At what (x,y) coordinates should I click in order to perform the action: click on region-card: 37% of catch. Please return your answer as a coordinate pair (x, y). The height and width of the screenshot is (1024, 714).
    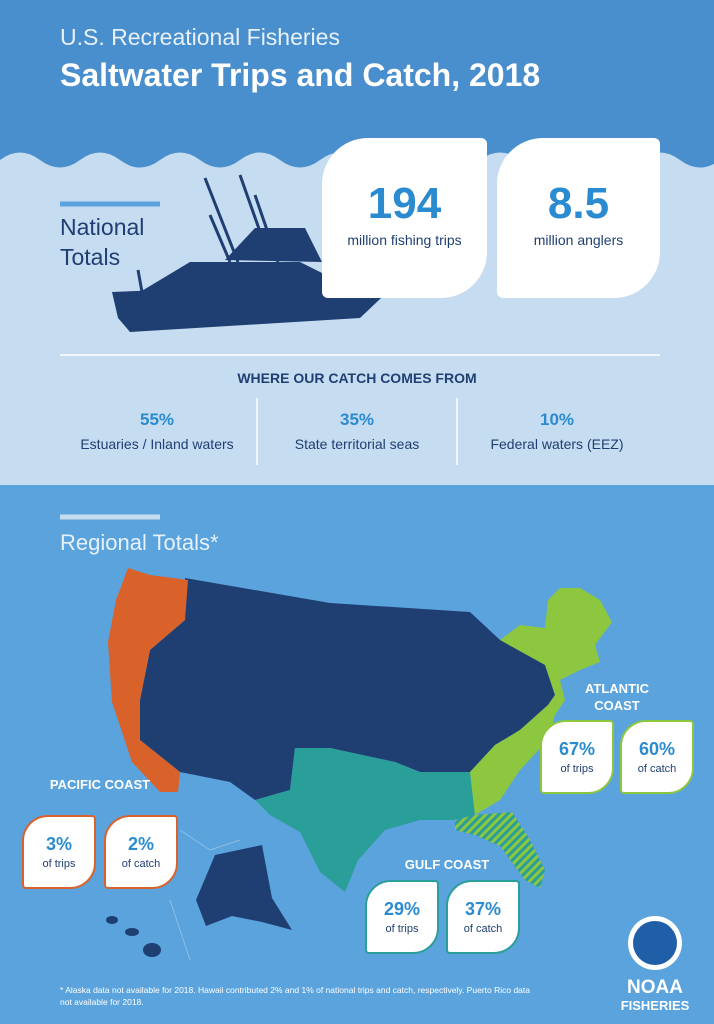
    Looking at the image, I should click on (483, 917).